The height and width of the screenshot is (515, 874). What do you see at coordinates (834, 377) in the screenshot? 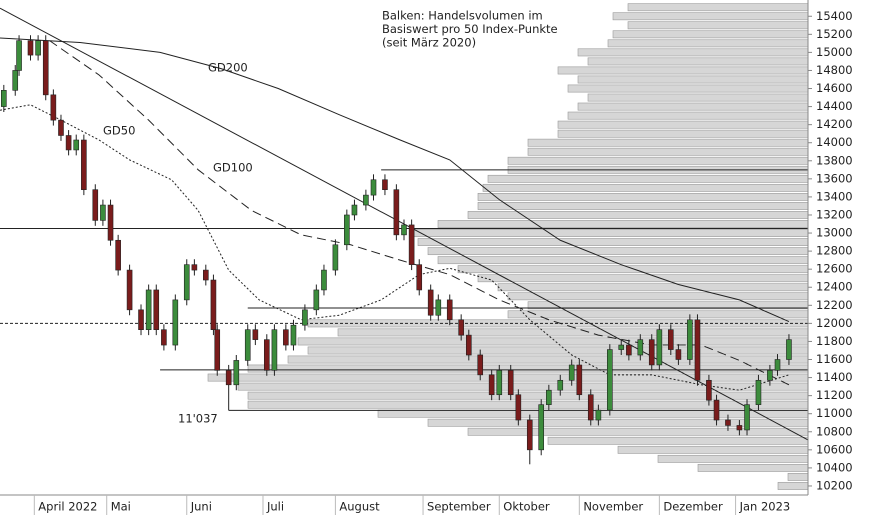
I see `y-tick-label: 11400` at bounding box center [834, 377].